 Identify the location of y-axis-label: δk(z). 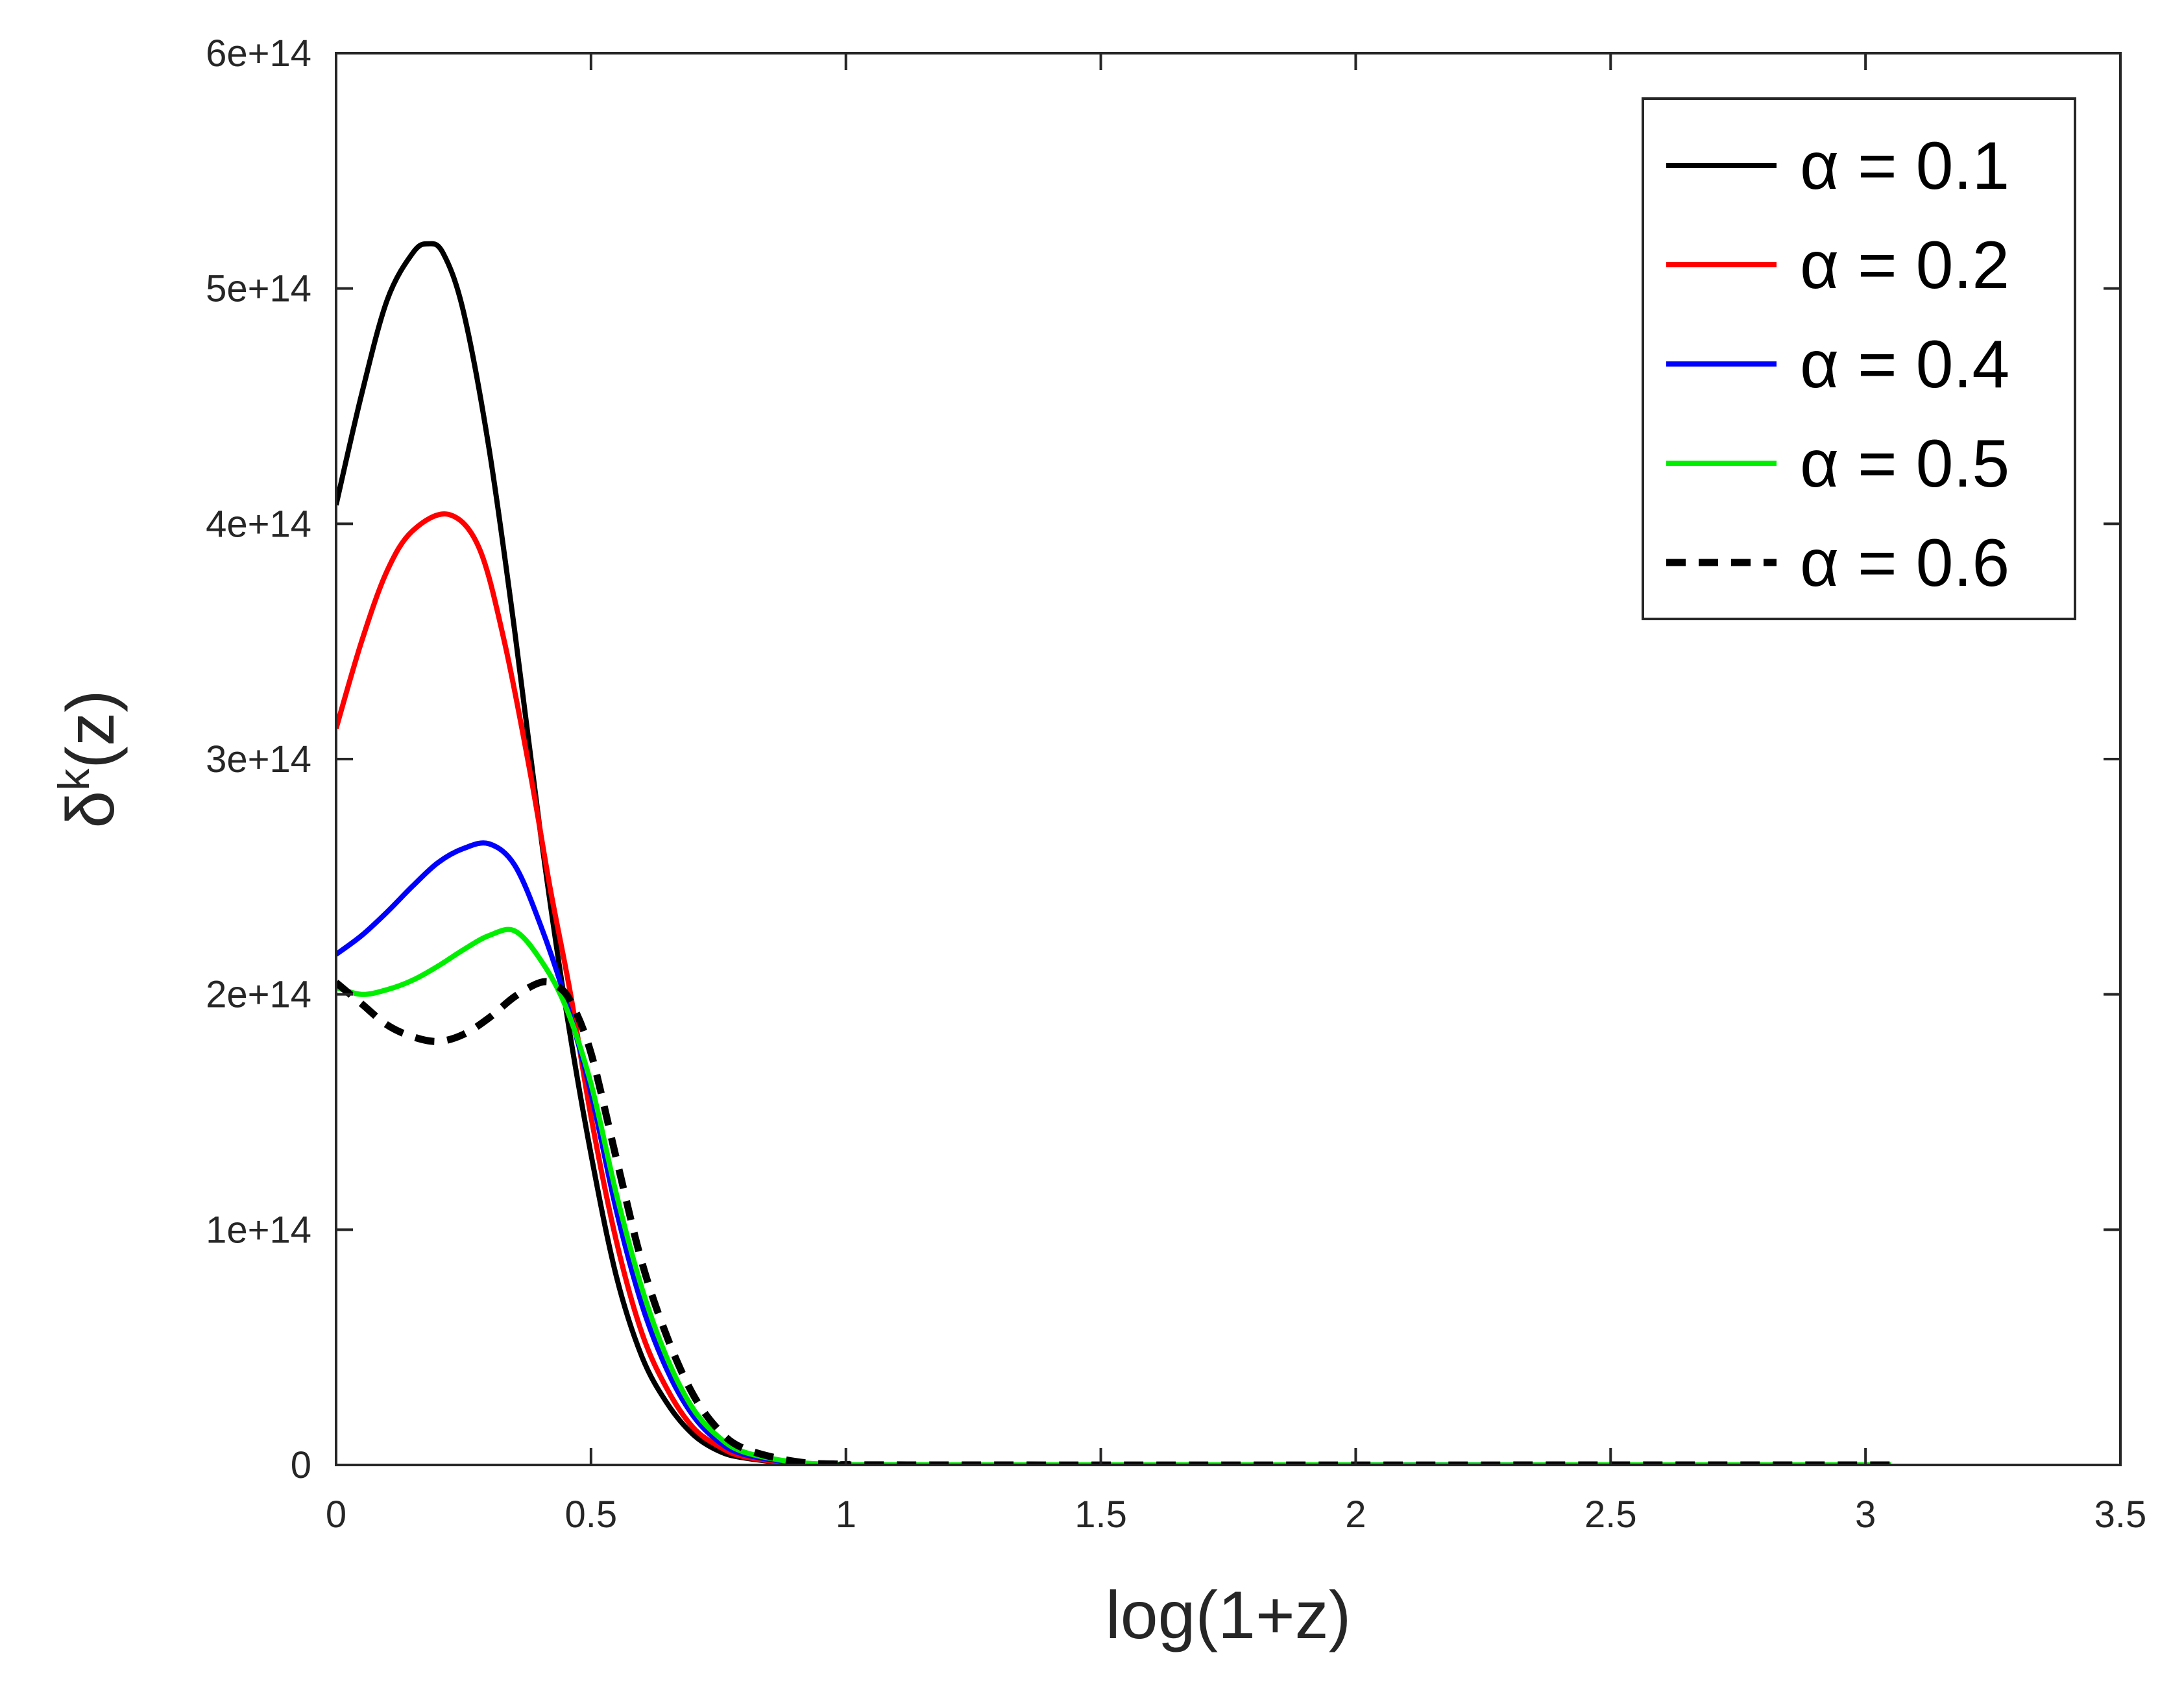
(88, 759).